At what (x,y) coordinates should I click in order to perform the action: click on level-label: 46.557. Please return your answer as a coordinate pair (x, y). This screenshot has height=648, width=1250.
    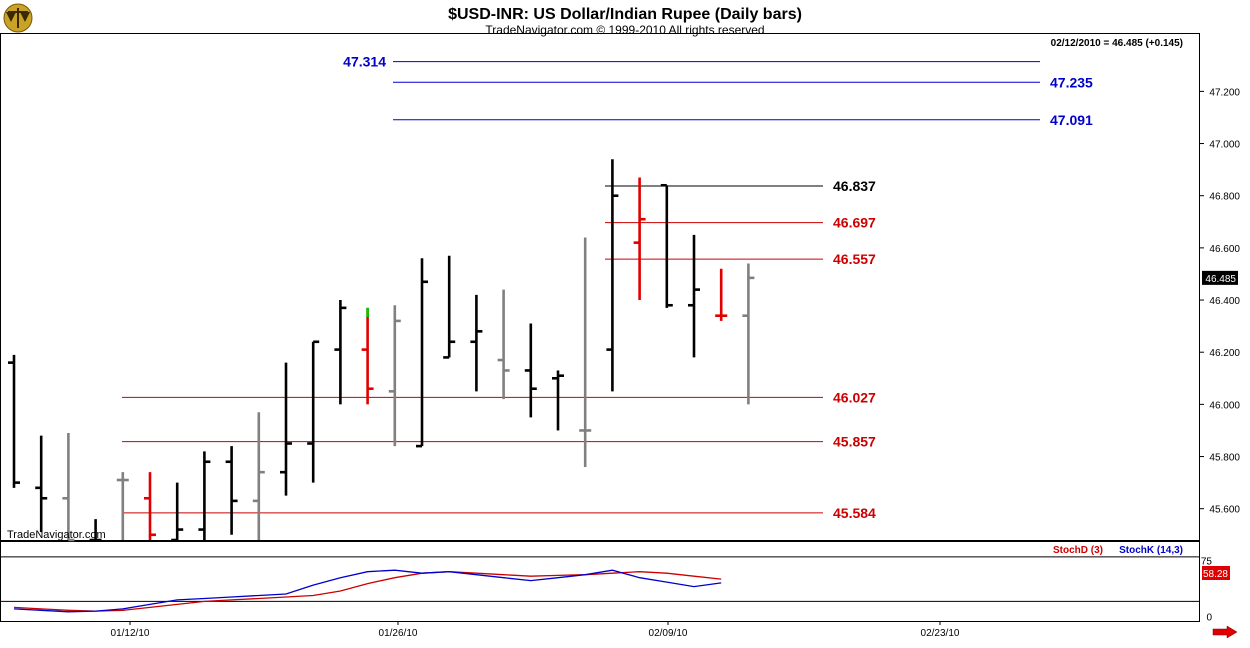
    Looking at the image, I should click on (854, 259).